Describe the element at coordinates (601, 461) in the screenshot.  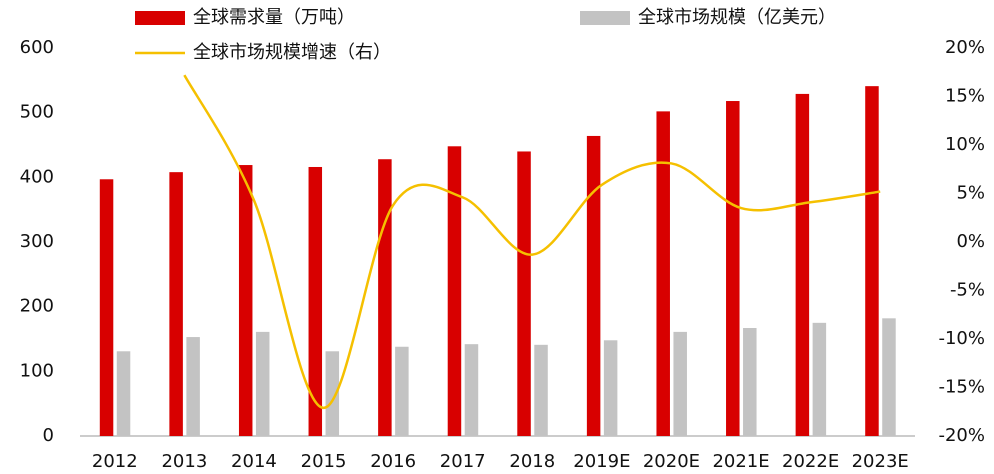
I see `x-tick-label: 2019E` at that location.